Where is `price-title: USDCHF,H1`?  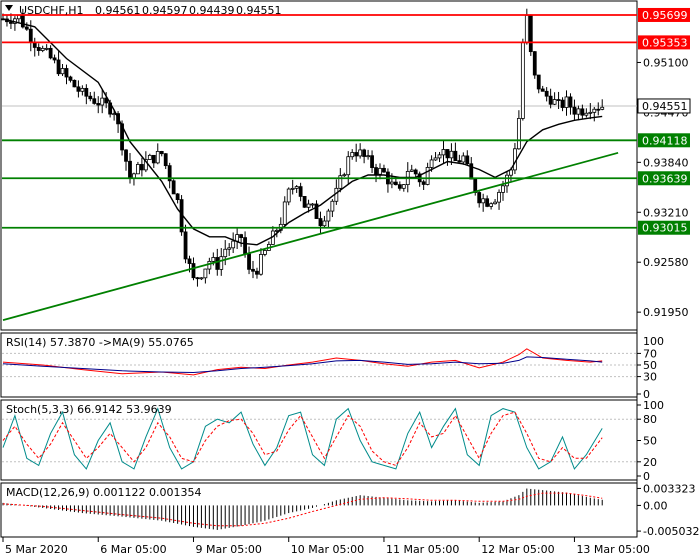
price-title: USDCHF,H1 is located at coordinates (51, 10).